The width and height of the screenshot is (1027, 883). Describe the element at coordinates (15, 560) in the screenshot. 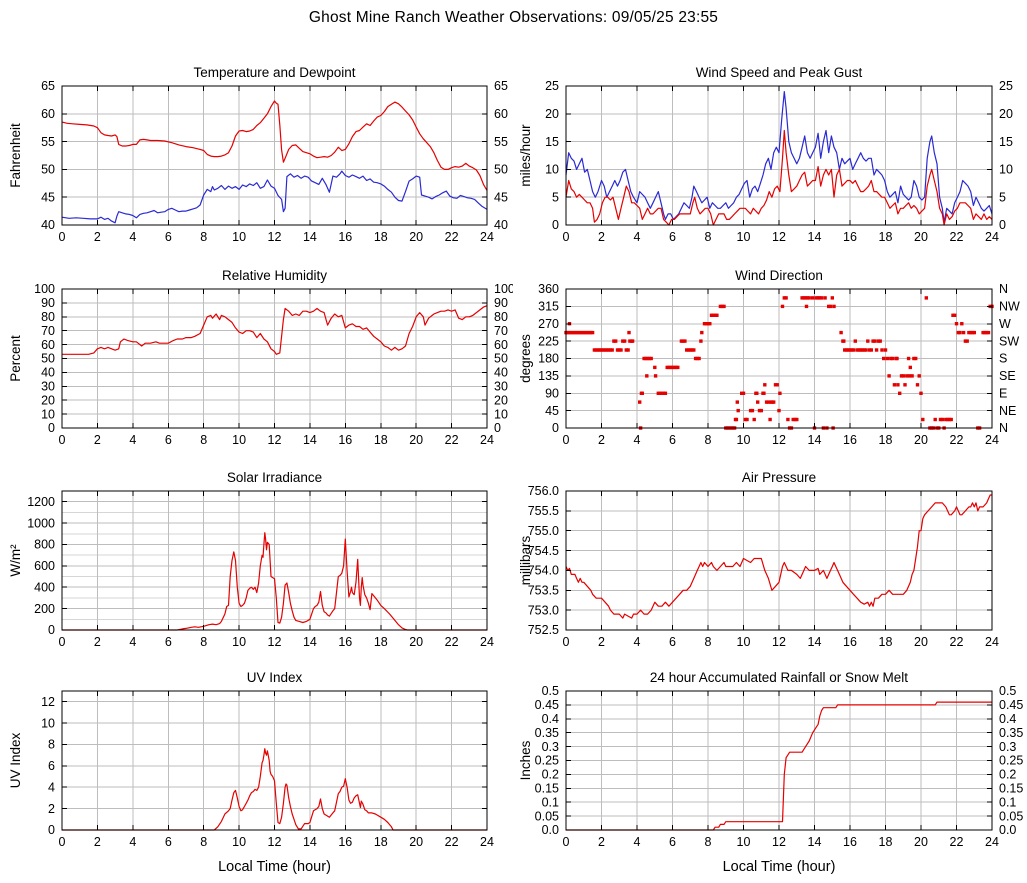

I see `y-axis-label: W/m²` at that location.